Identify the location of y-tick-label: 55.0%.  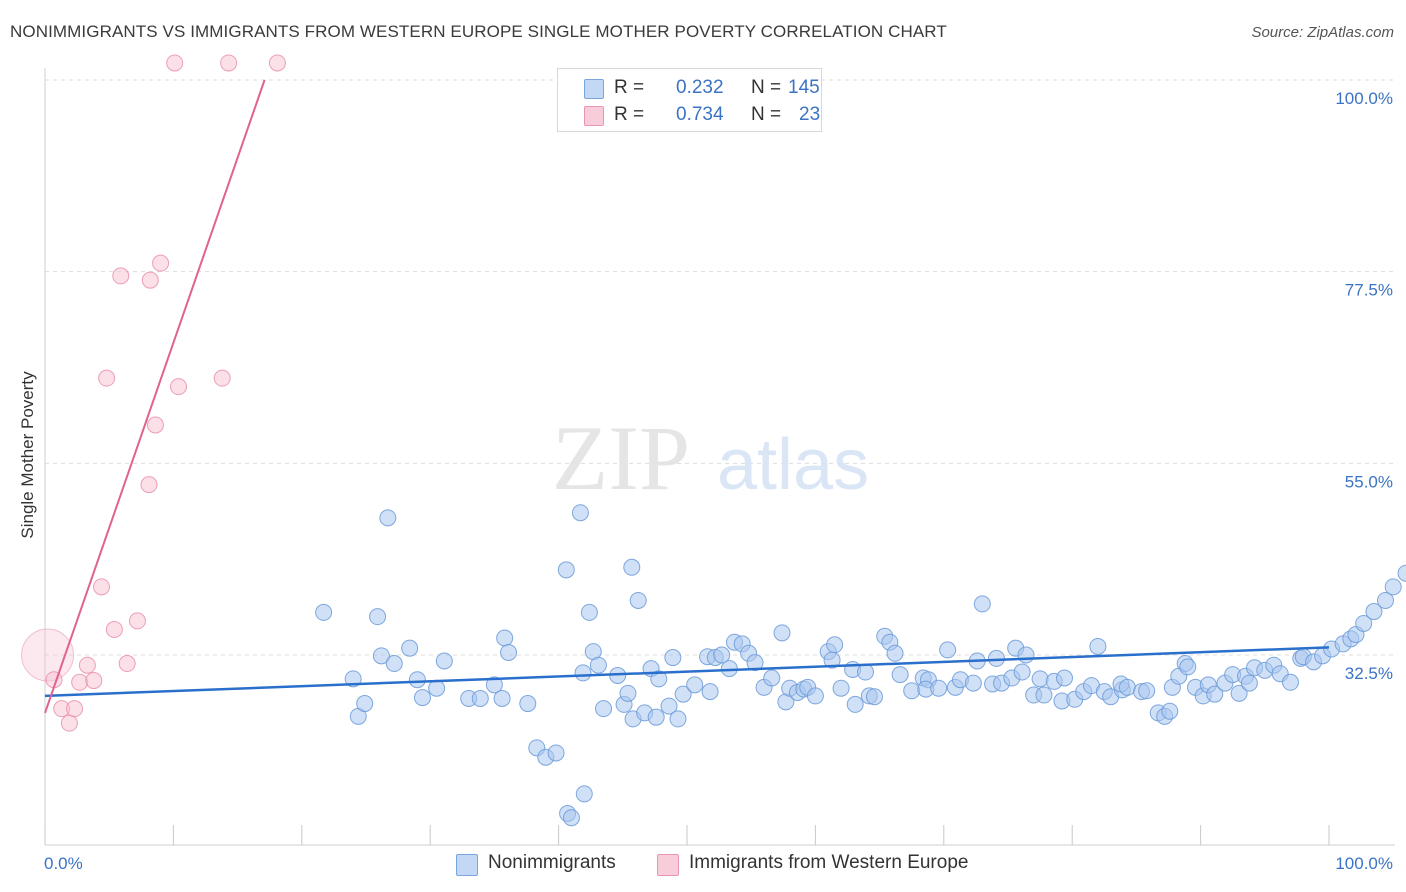
(1369, 481).